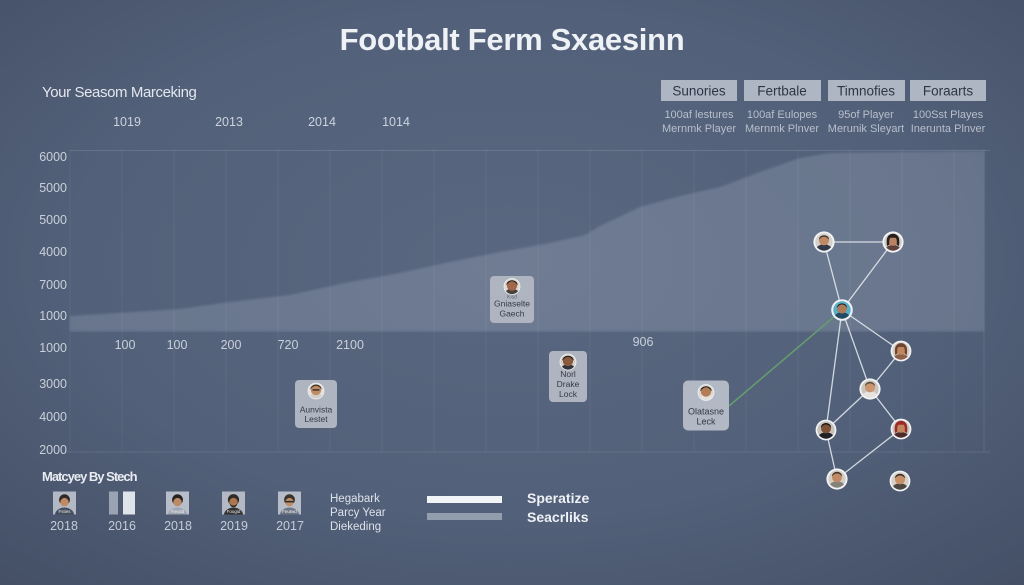 This screenshot has width=1024, height=585. What do you see at coordinates (122, 526) in the screenshot?
I see `svg-text: 2016` at bounding box center [122, 526].